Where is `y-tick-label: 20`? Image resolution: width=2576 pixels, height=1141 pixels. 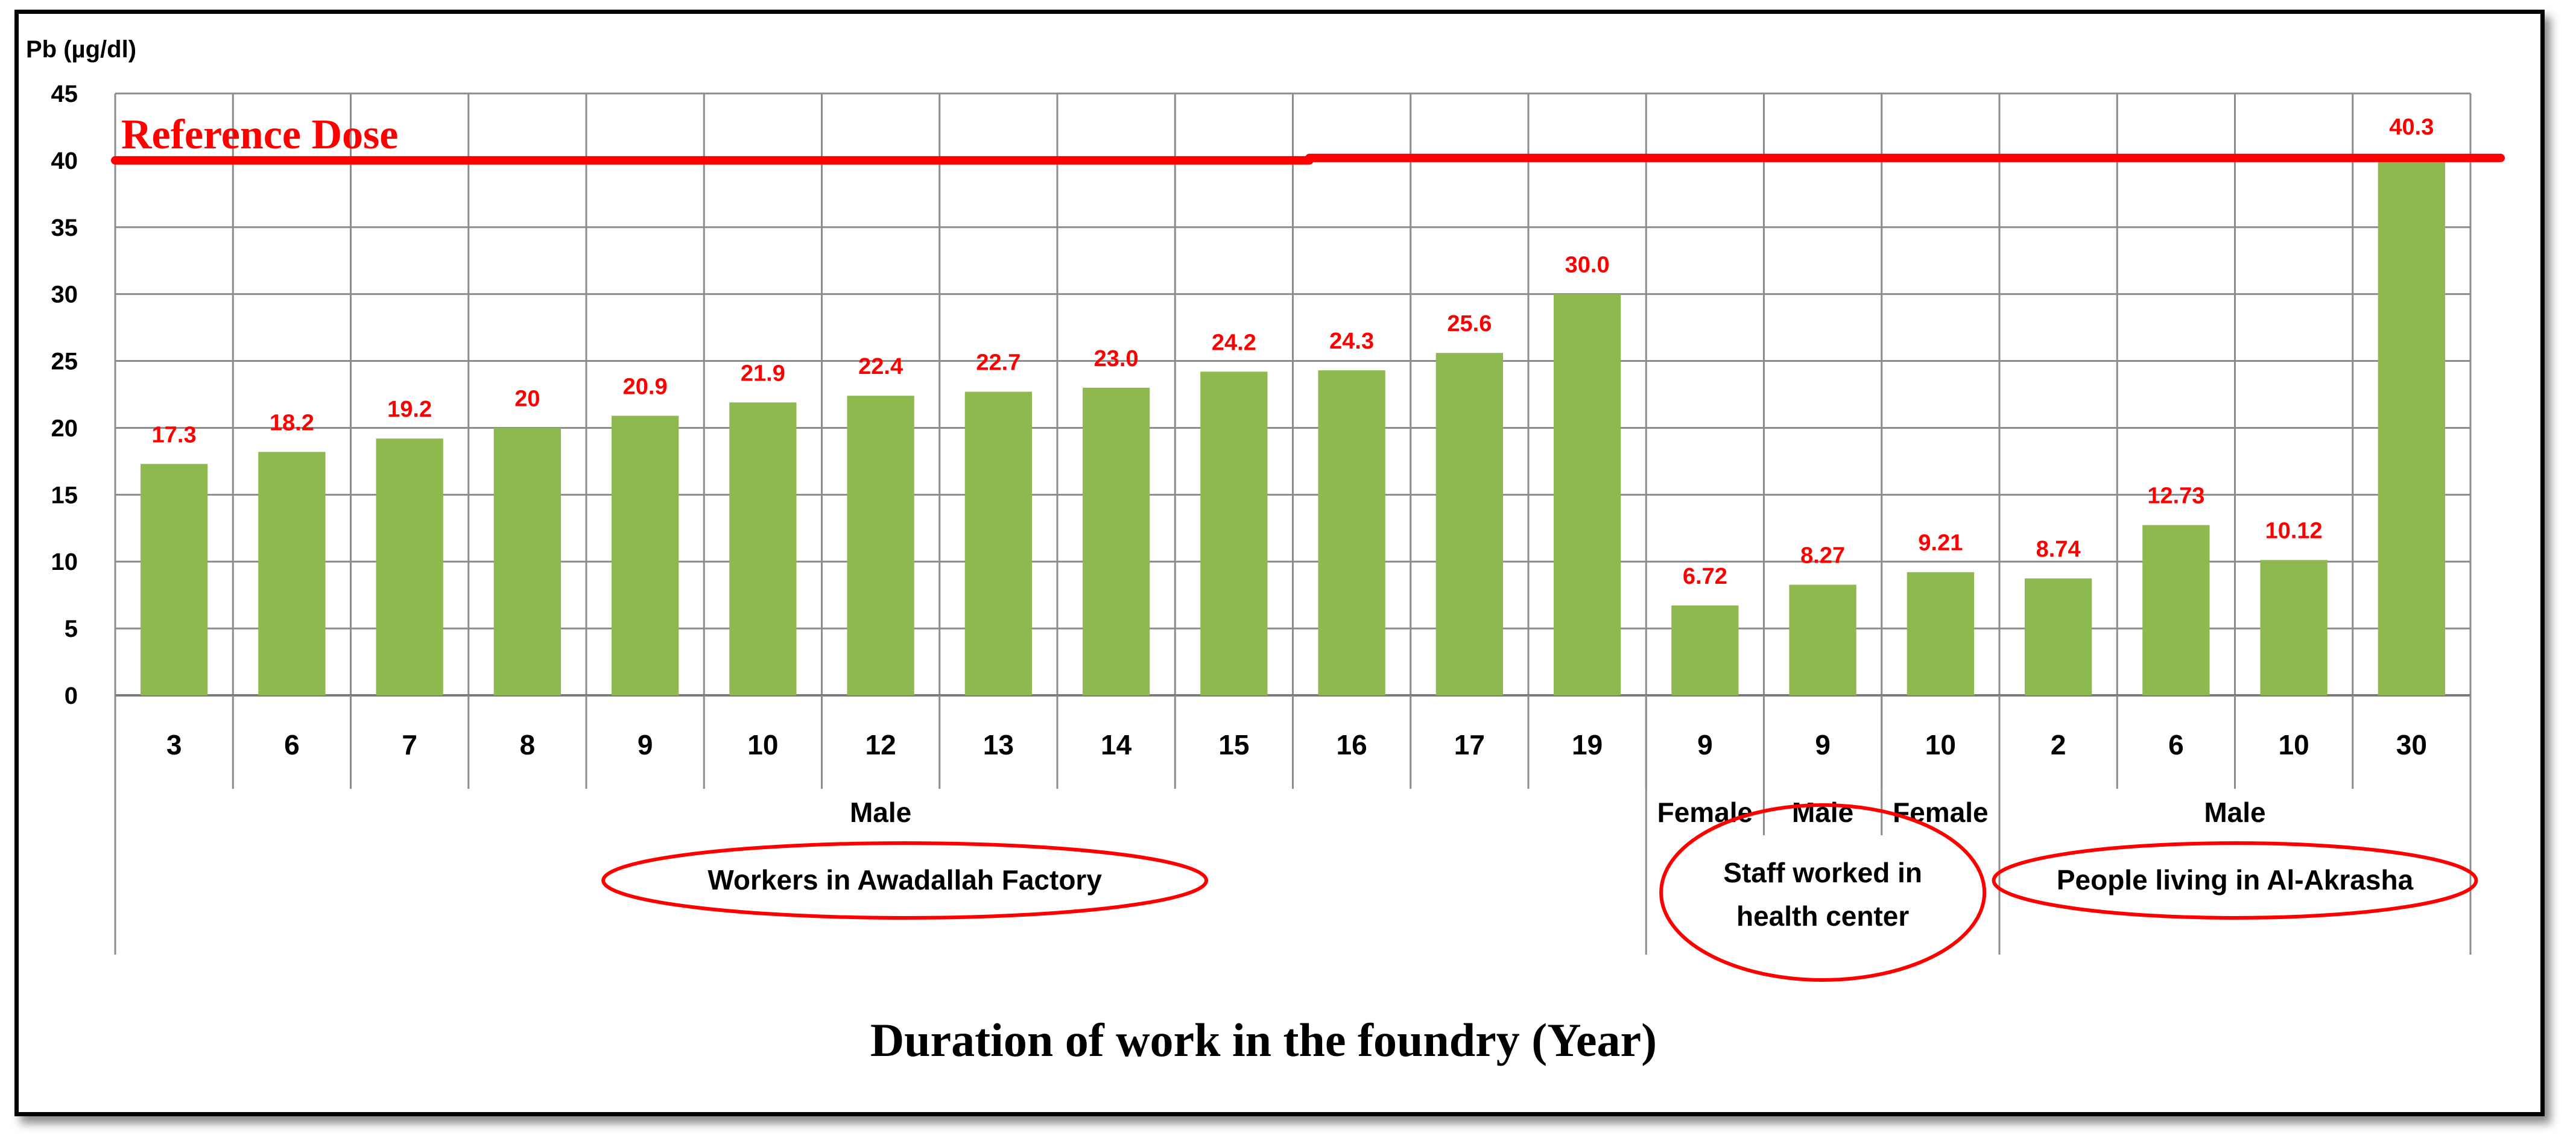
y-tick-label: 20 is located at coordinates (64, 428).